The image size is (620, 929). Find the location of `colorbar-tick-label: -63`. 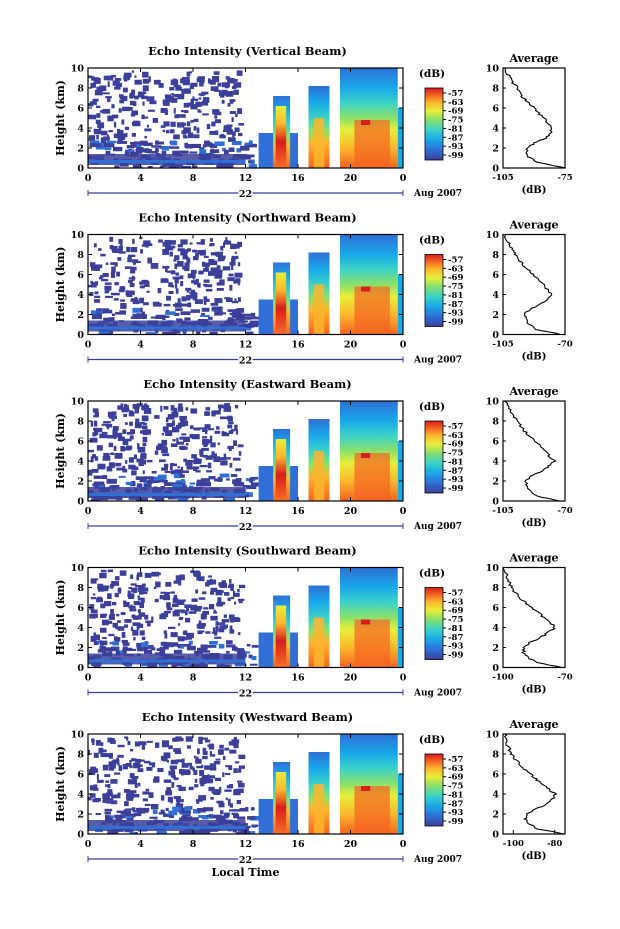

colorbar-tick-label: -63 is located at coordinates (455, 602).